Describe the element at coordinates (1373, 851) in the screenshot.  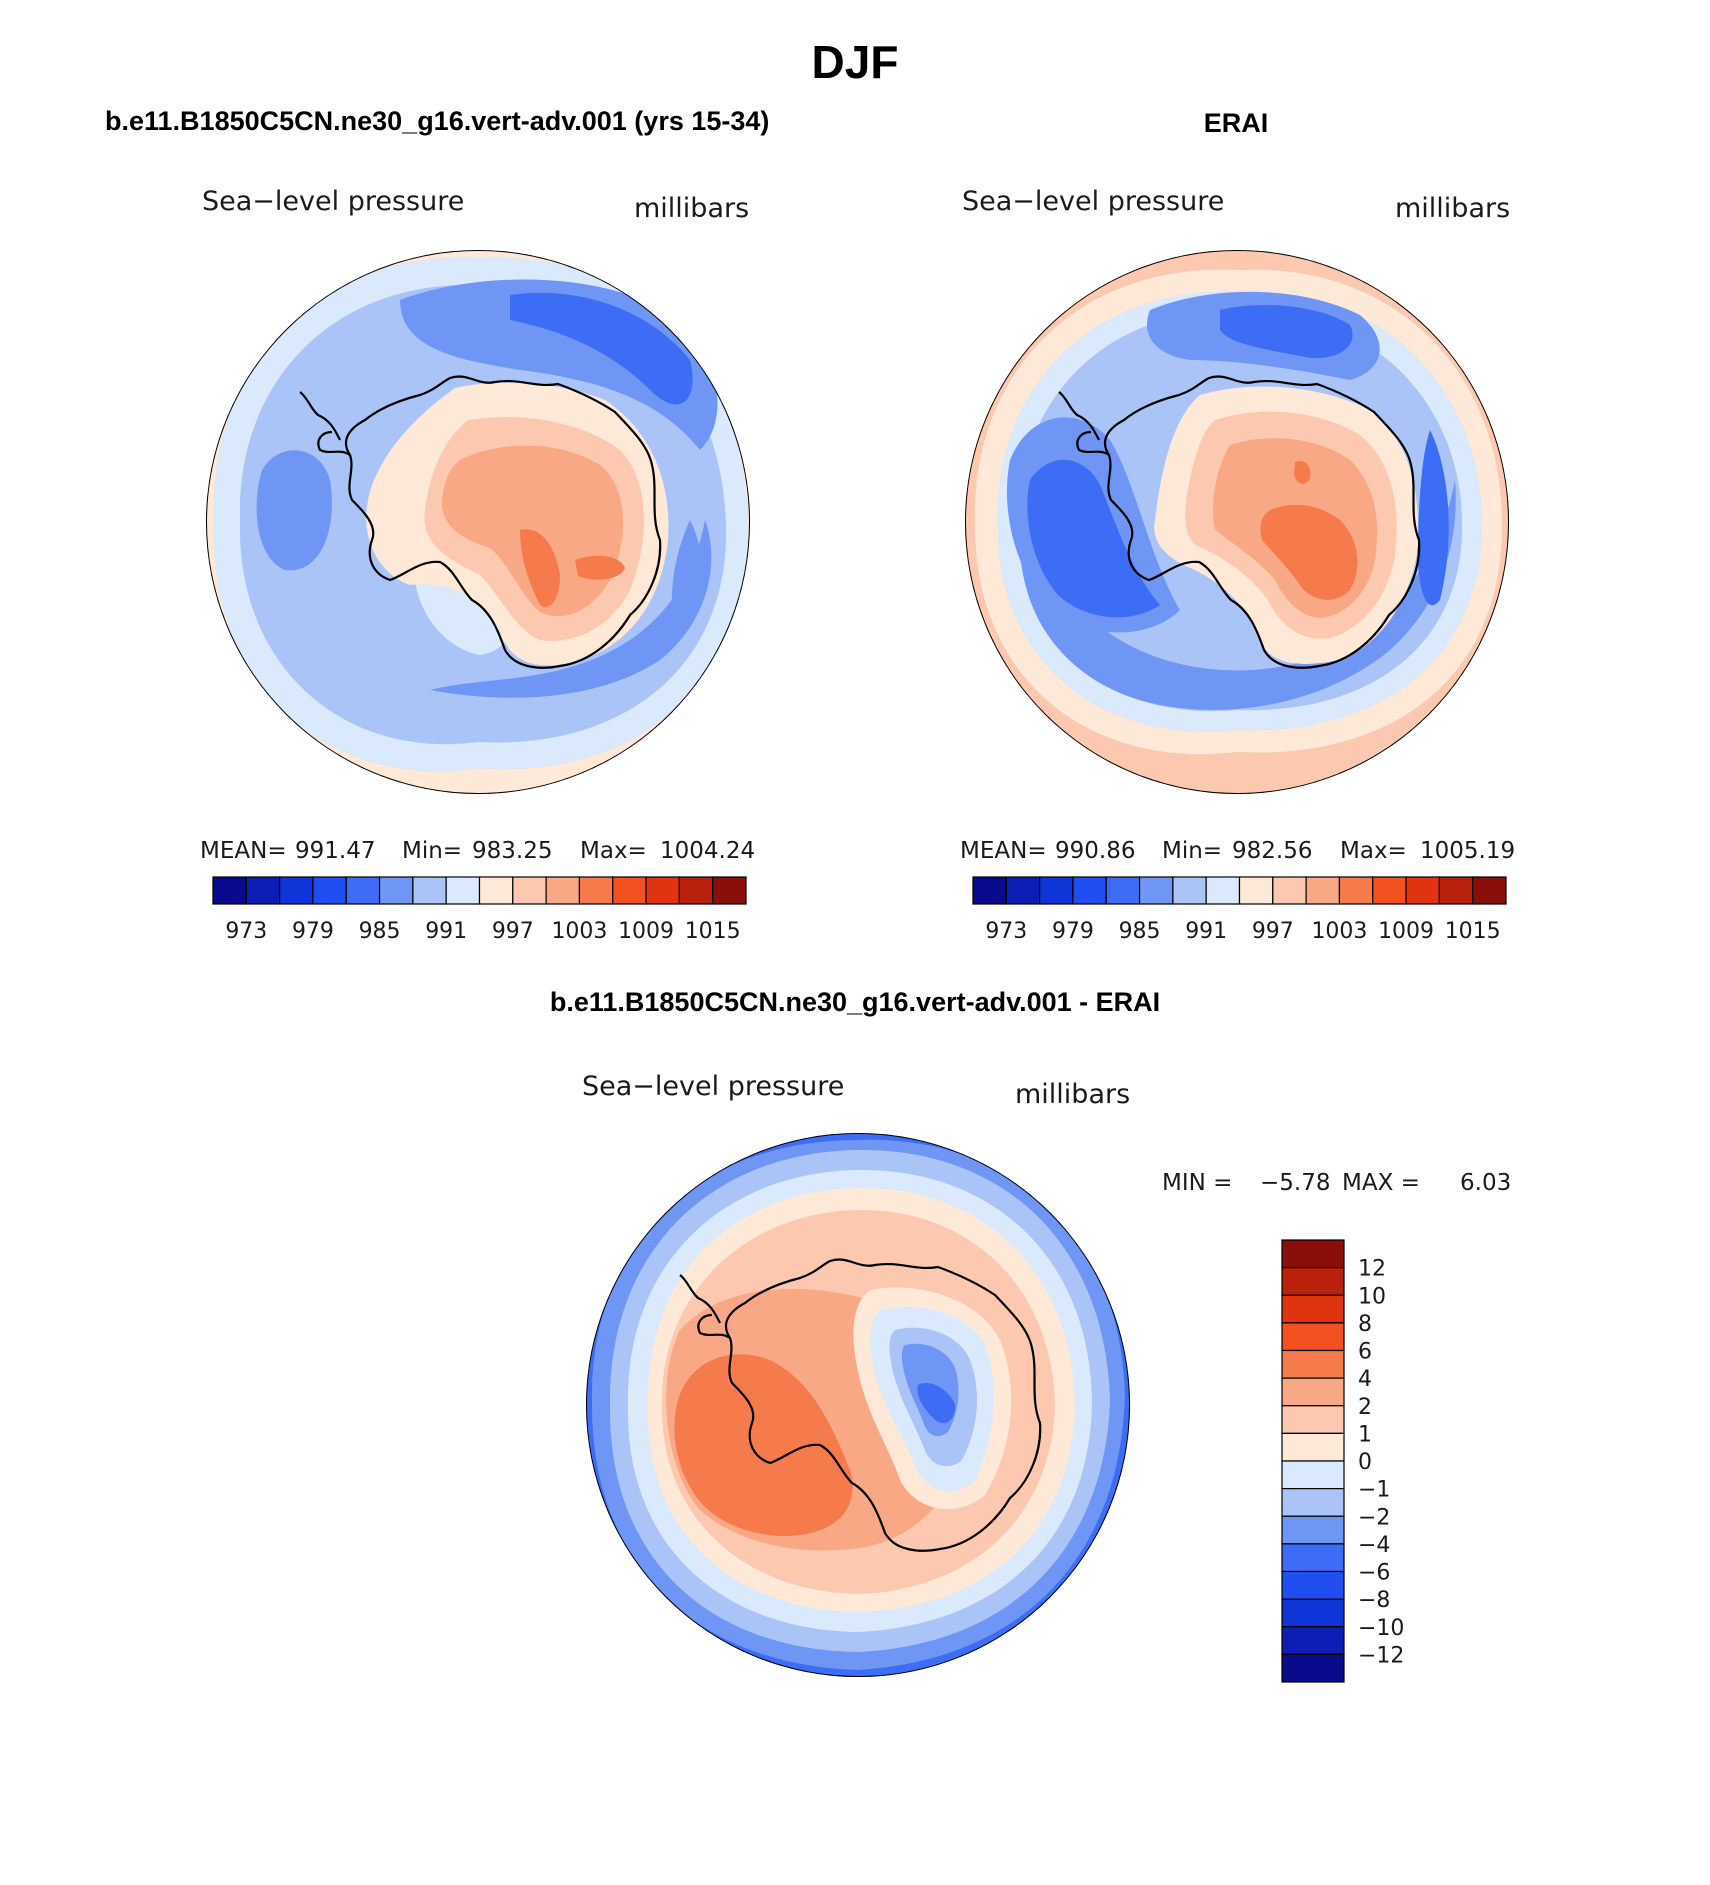
I see `obs-max-label: Max=` at that location.